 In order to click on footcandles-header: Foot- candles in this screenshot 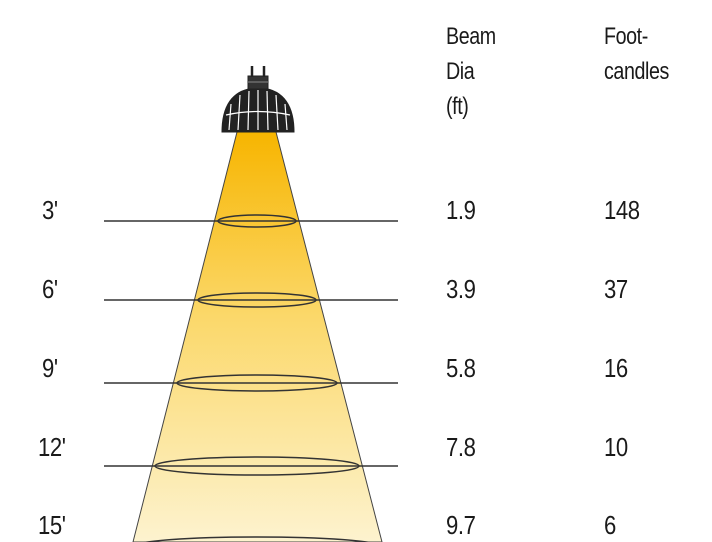, I will do `click(636, 54)`.